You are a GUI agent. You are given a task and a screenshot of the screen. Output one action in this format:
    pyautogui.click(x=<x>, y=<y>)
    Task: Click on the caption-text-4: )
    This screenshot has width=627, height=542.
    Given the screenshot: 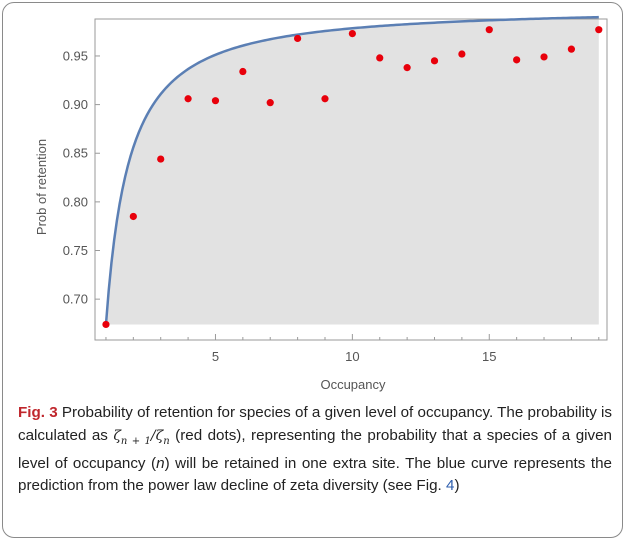 What is the action you would take?
    pyautogui.click(x=457, y=486)
    